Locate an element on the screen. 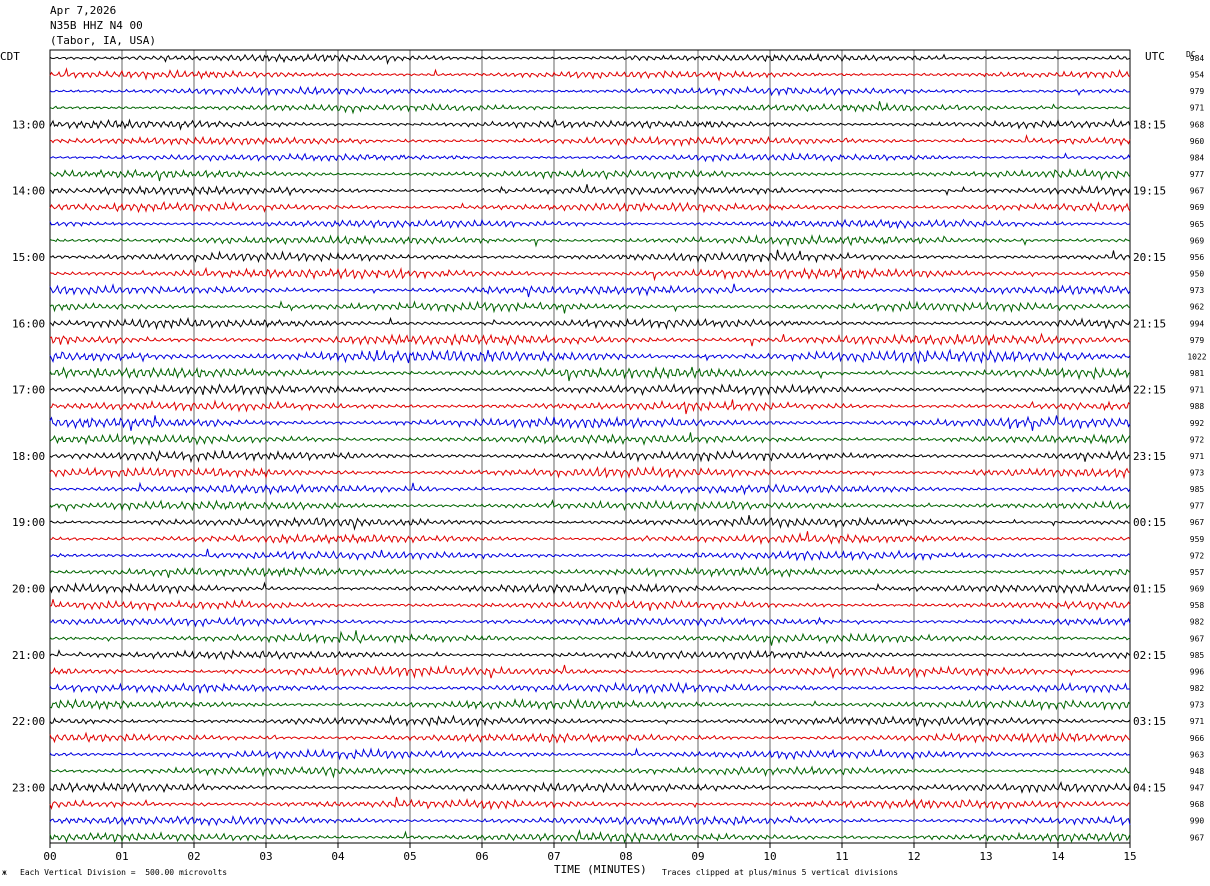 The width and height of the screenshot is (1210, 886). dc-offset-label: 965 is located at coordinates (1197, 224).